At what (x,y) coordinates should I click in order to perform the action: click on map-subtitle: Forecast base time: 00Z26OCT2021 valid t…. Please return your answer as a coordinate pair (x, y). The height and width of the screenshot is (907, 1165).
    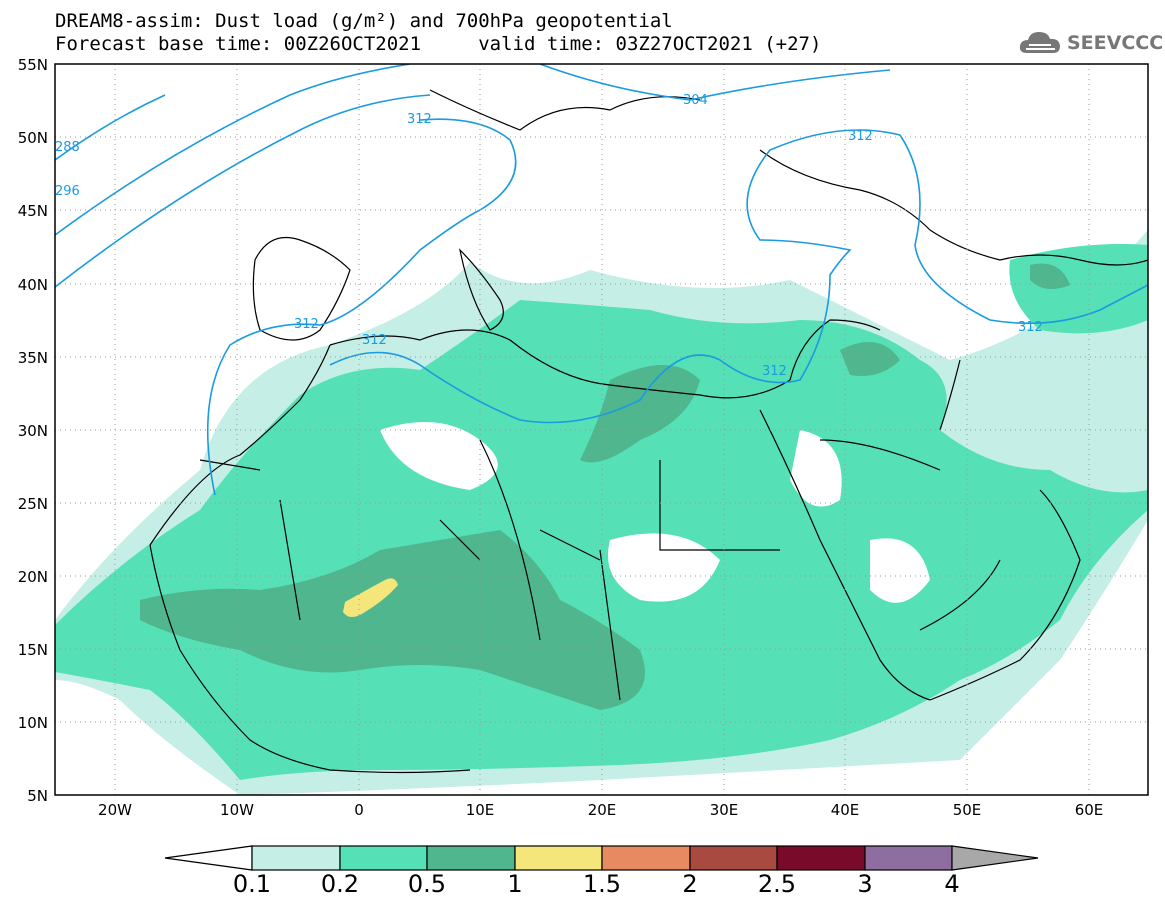
    Looking at the image, I should click on (438, 44).